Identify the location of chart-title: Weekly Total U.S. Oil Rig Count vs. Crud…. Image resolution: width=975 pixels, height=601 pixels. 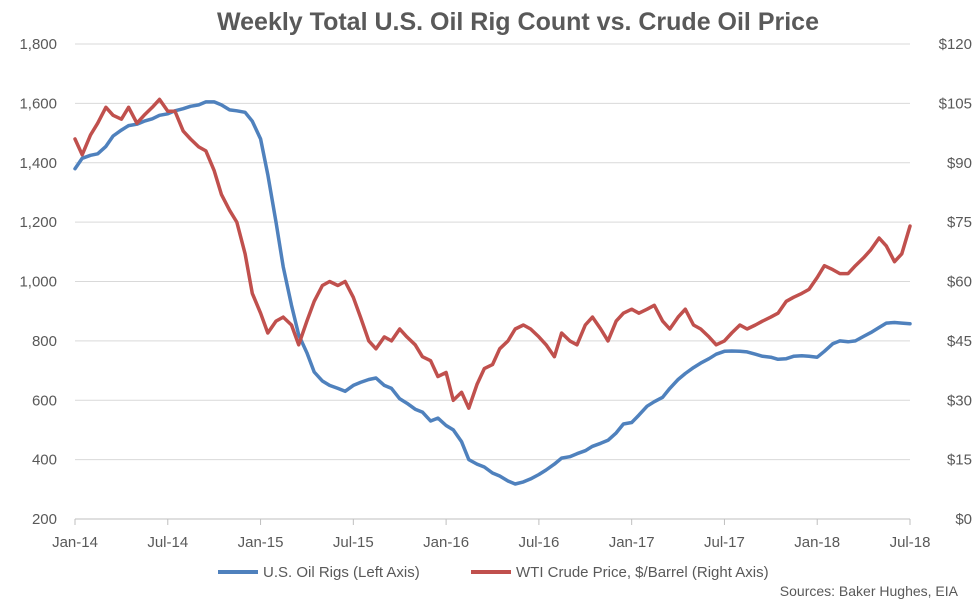
(518, 22).